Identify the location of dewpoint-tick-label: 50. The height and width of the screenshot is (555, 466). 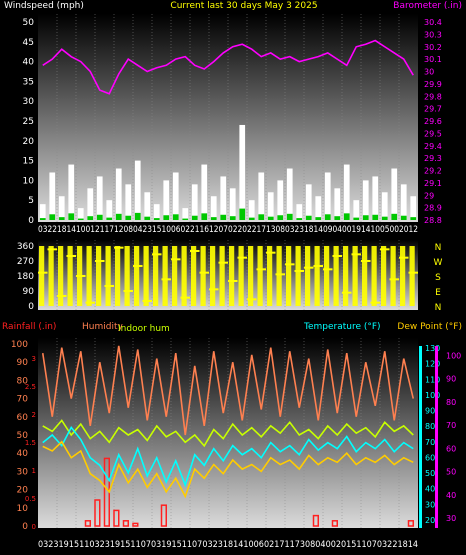
(451, 472).